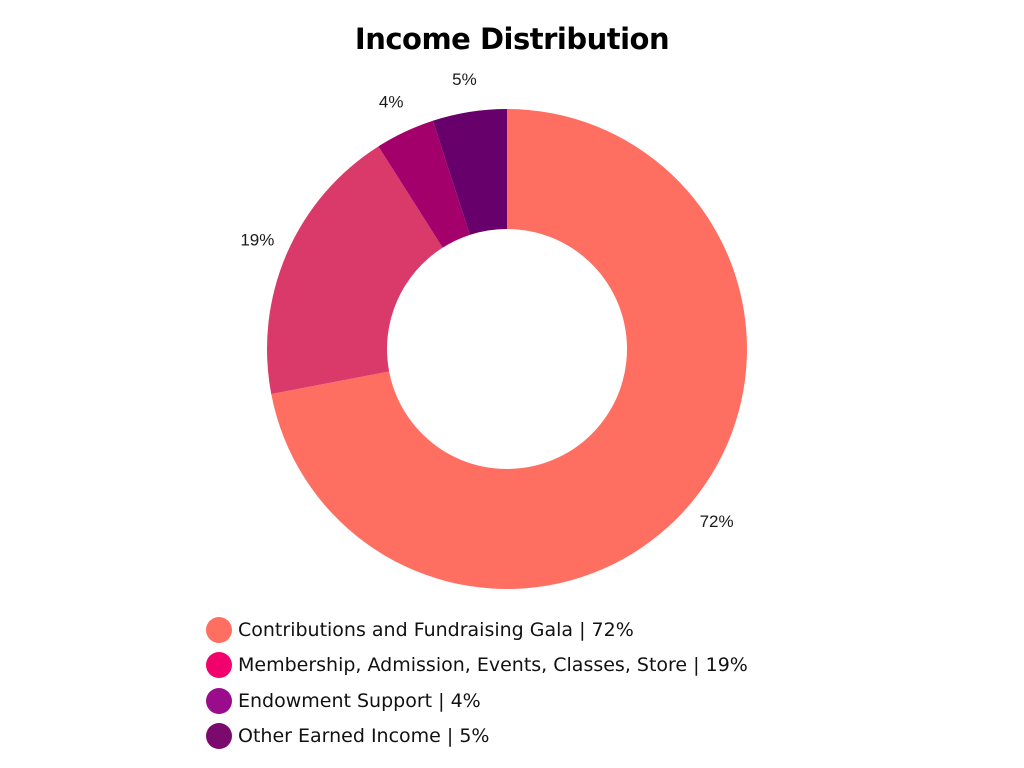 The image size is (1024, 768). Describe the element at coordinates (424, 184) in the screenshot. I see `slice-endowment-support` at that location.